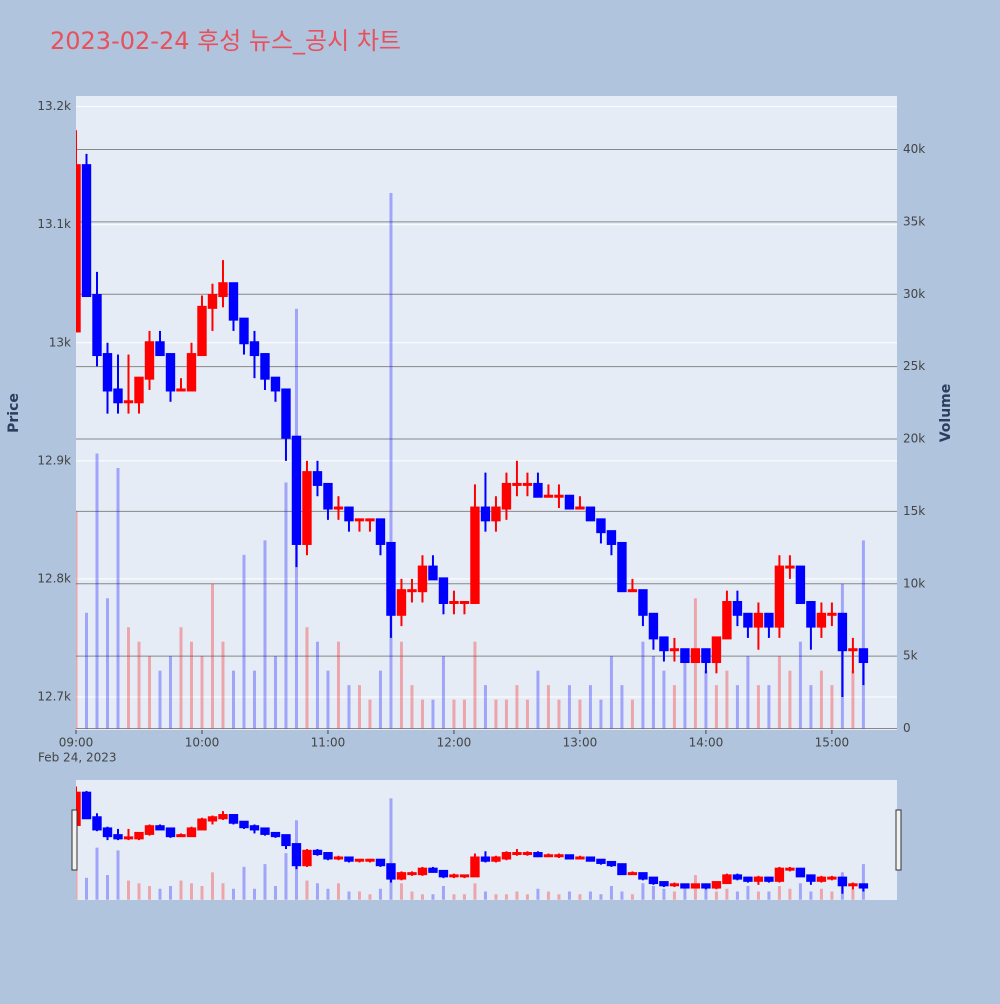 This screenshot has width=1000, height=1004. What do you see at coordinates (14, 413) in the screenshot?
I see `y-axis-title: Price` at bounding box center [14, 413].